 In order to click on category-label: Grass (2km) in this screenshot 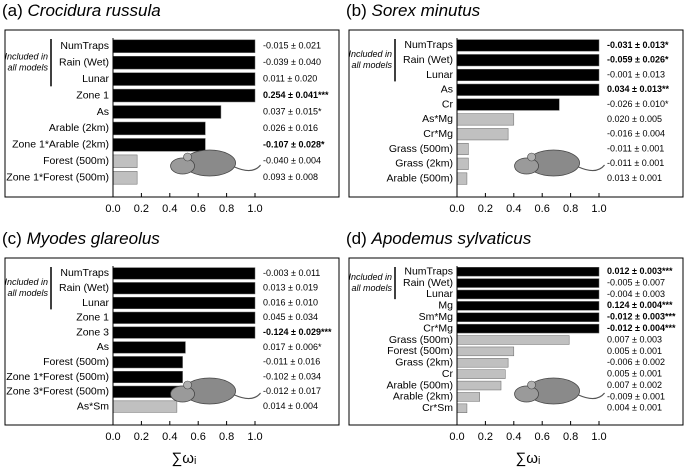, I will do `click(424, 164)`.